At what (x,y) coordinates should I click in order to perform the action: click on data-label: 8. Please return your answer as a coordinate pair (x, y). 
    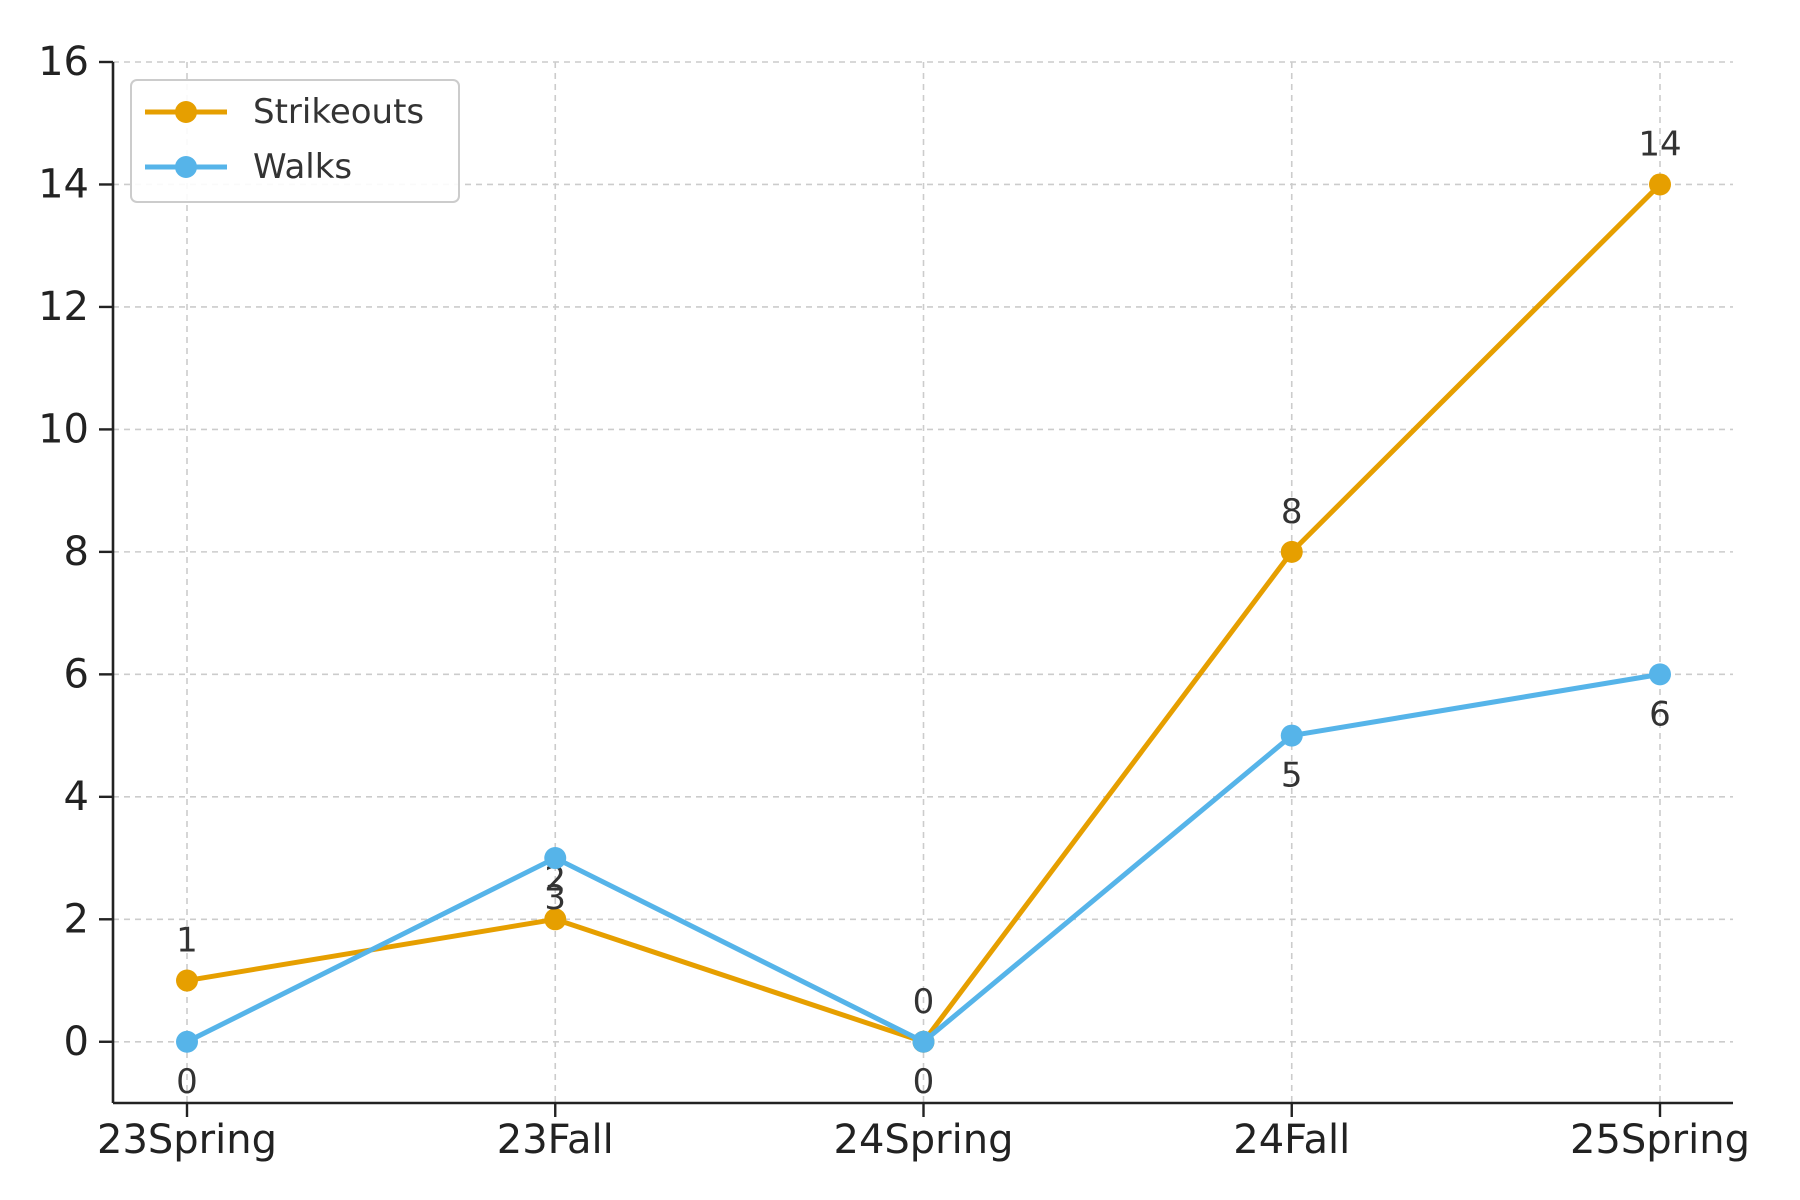
    Looking at the image, I should click on (1292, 512).